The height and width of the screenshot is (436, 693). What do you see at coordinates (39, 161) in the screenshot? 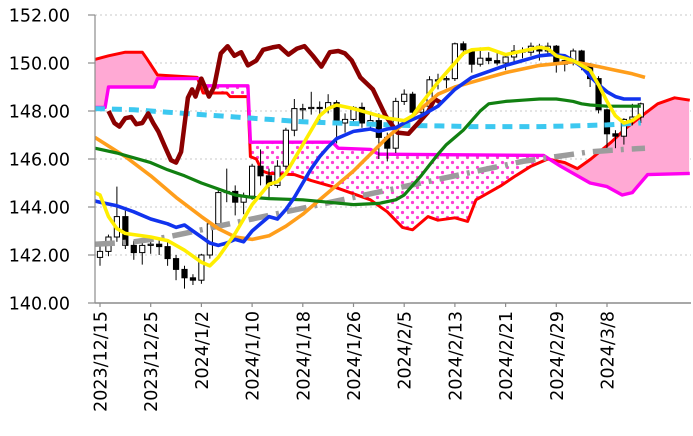
I see `y-tick-label: 146.00` at bounding box center [39, 161].